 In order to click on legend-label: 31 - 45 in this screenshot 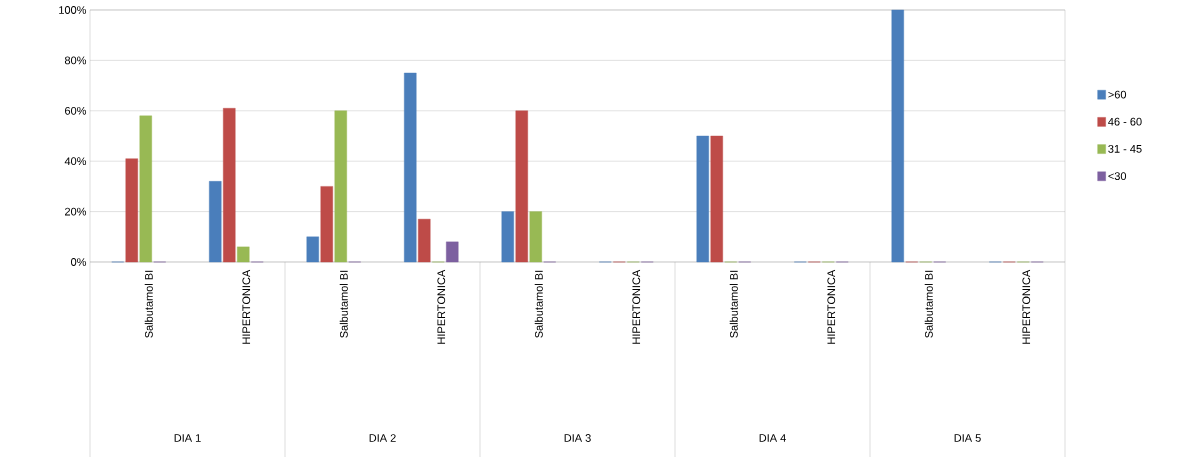, I will do `click(1125, 149)`.